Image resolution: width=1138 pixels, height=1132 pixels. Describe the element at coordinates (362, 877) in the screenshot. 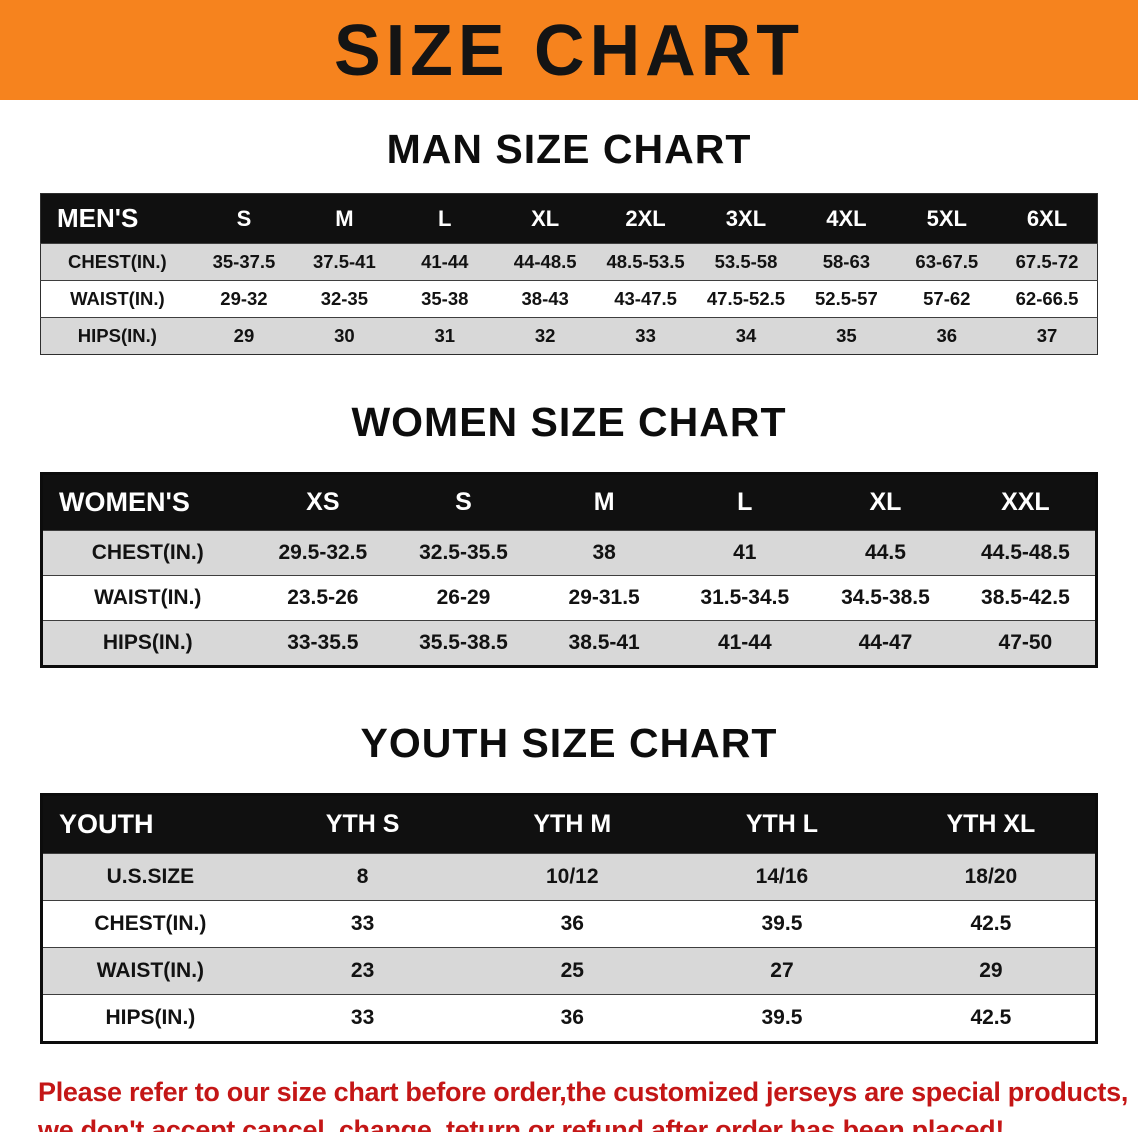

I see `size-value-cell: 8` at that location.